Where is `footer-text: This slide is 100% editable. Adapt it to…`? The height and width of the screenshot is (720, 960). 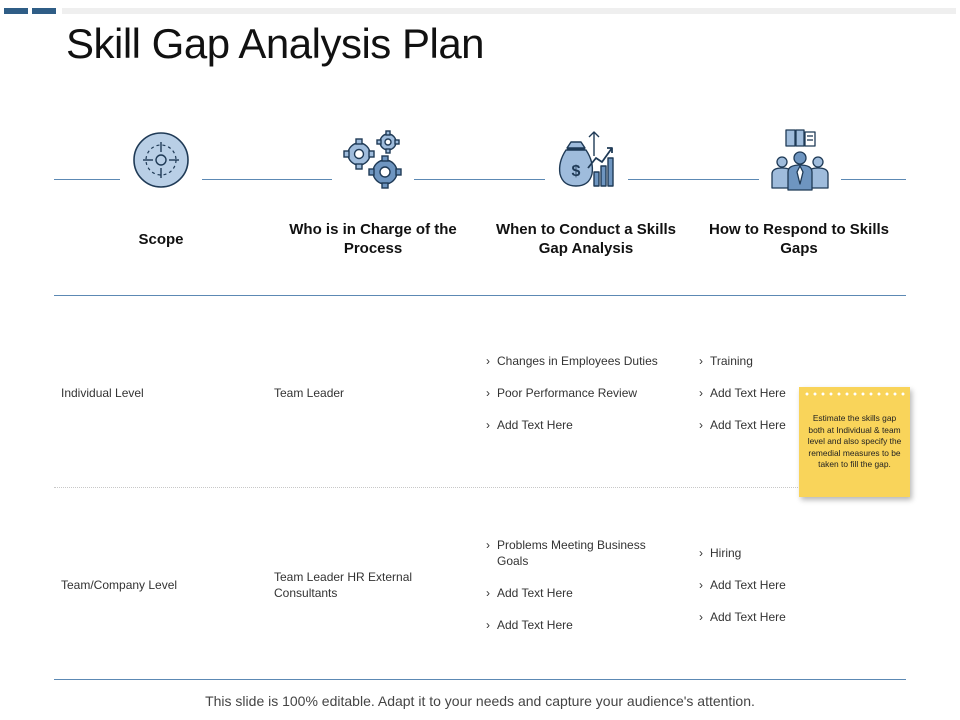
footer-text: This slide is 100% editable. Adapt it to… is located at coordinates (480, 701).